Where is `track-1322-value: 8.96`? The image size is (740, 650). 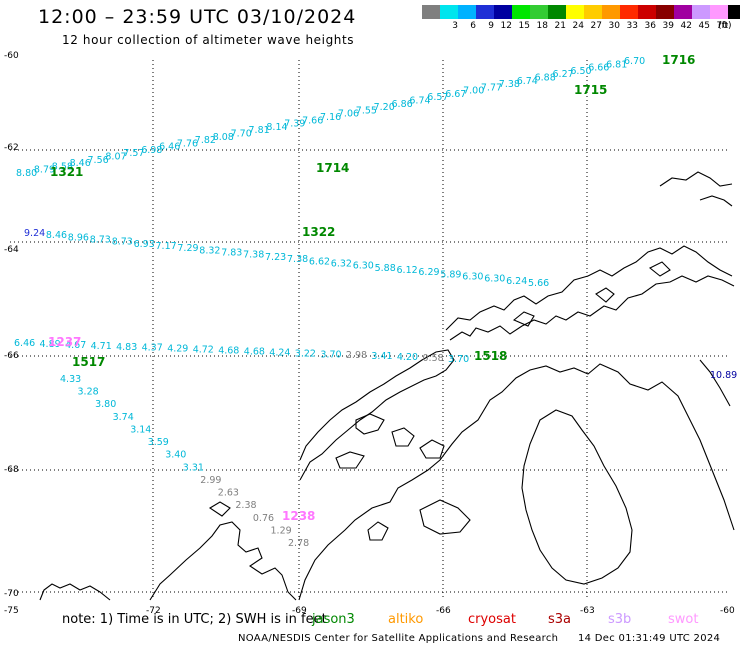 track-1322-value: 8.96 is located at coordinates (78, 237).